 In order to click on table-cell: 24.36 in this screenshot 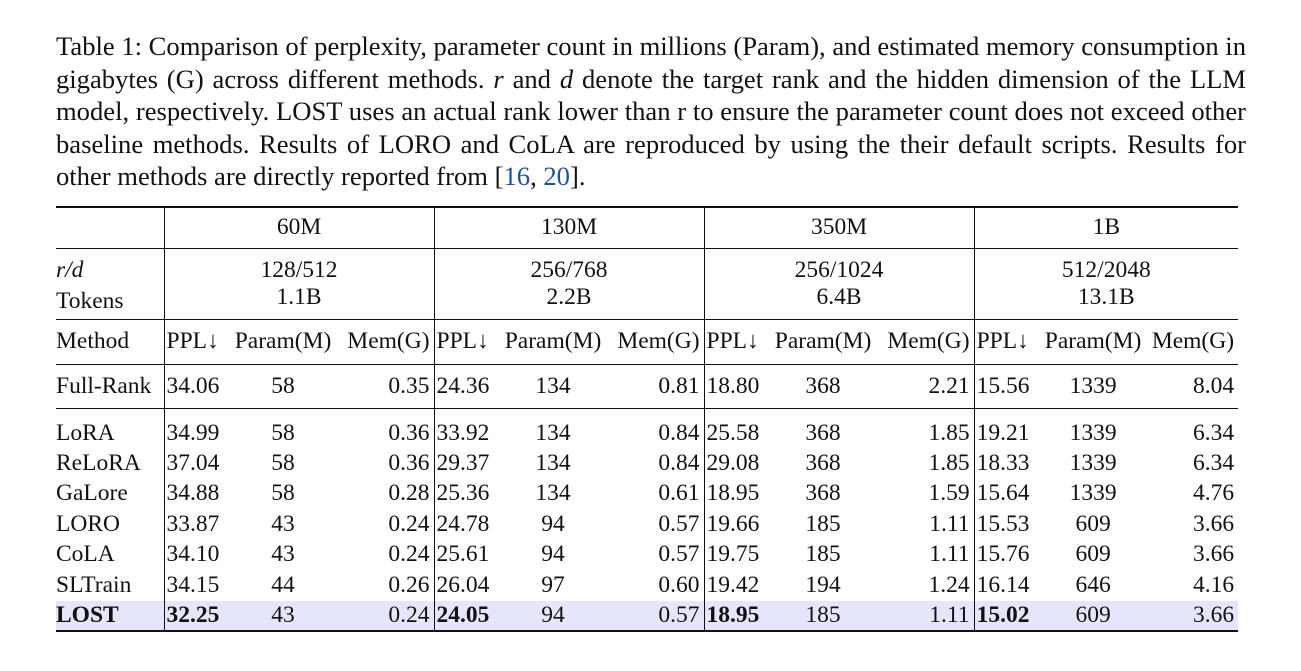, I will do `click(466, 385)`.